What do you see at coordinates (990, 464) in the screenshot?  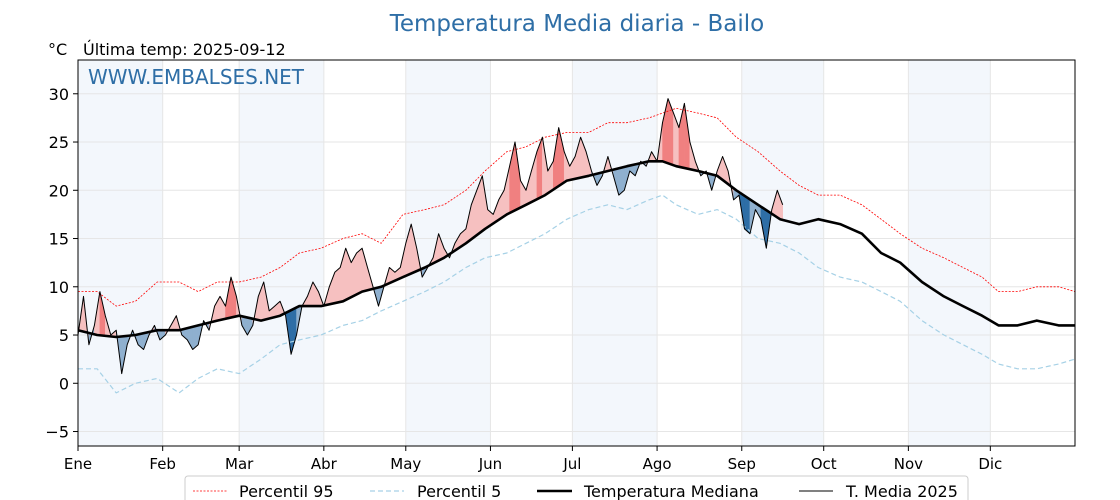 I see `x-tick-label-dic: Dic` at bounding box center [990, 464].